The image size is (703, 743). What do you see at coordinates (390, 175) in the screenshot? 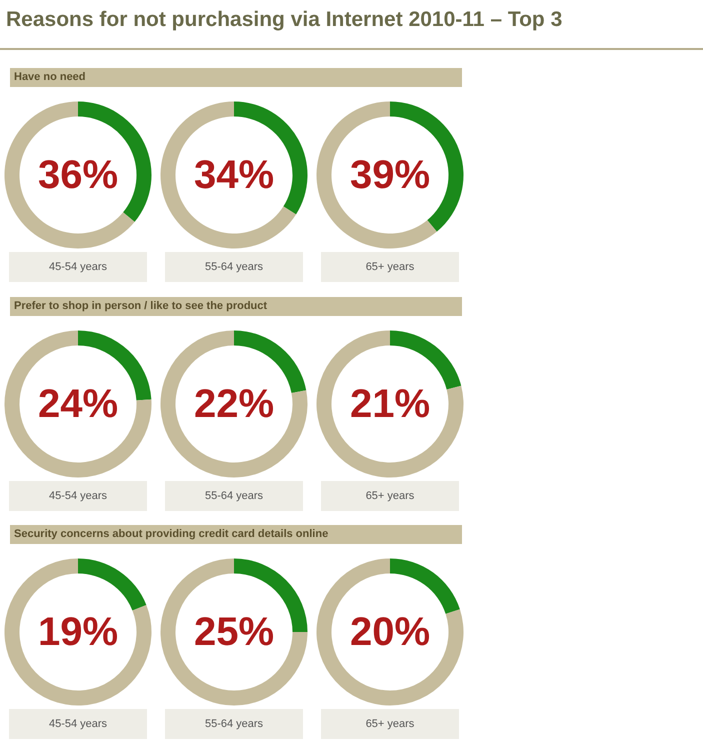
I see `text: 39%` at bounding box center [390, 175].